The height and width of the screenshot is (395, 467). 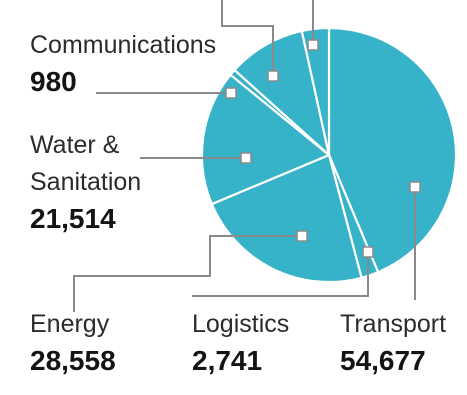 I want to click on top-slice-leader-a, so click(x=247, y=38).